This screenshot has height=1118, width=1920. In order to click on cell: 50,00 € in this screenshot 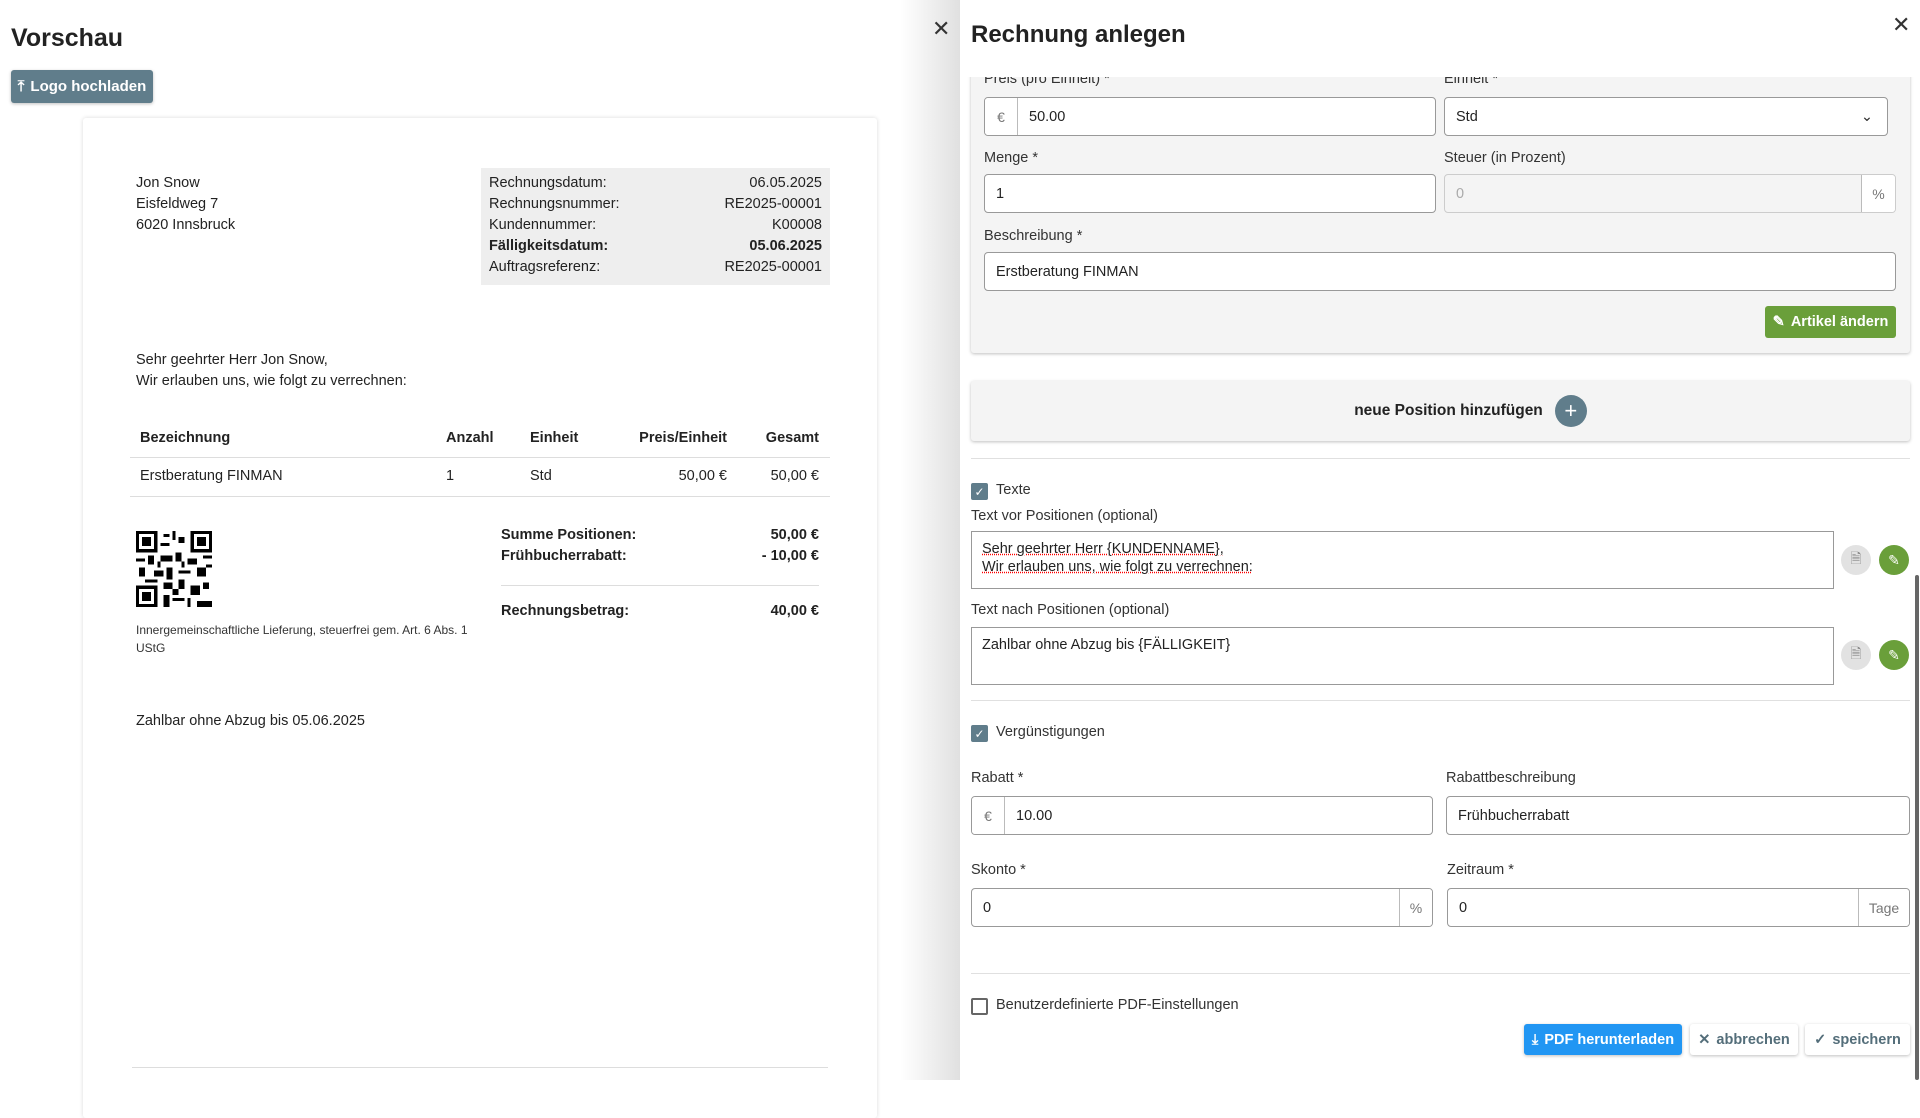, I will do `click(794, 476)`.